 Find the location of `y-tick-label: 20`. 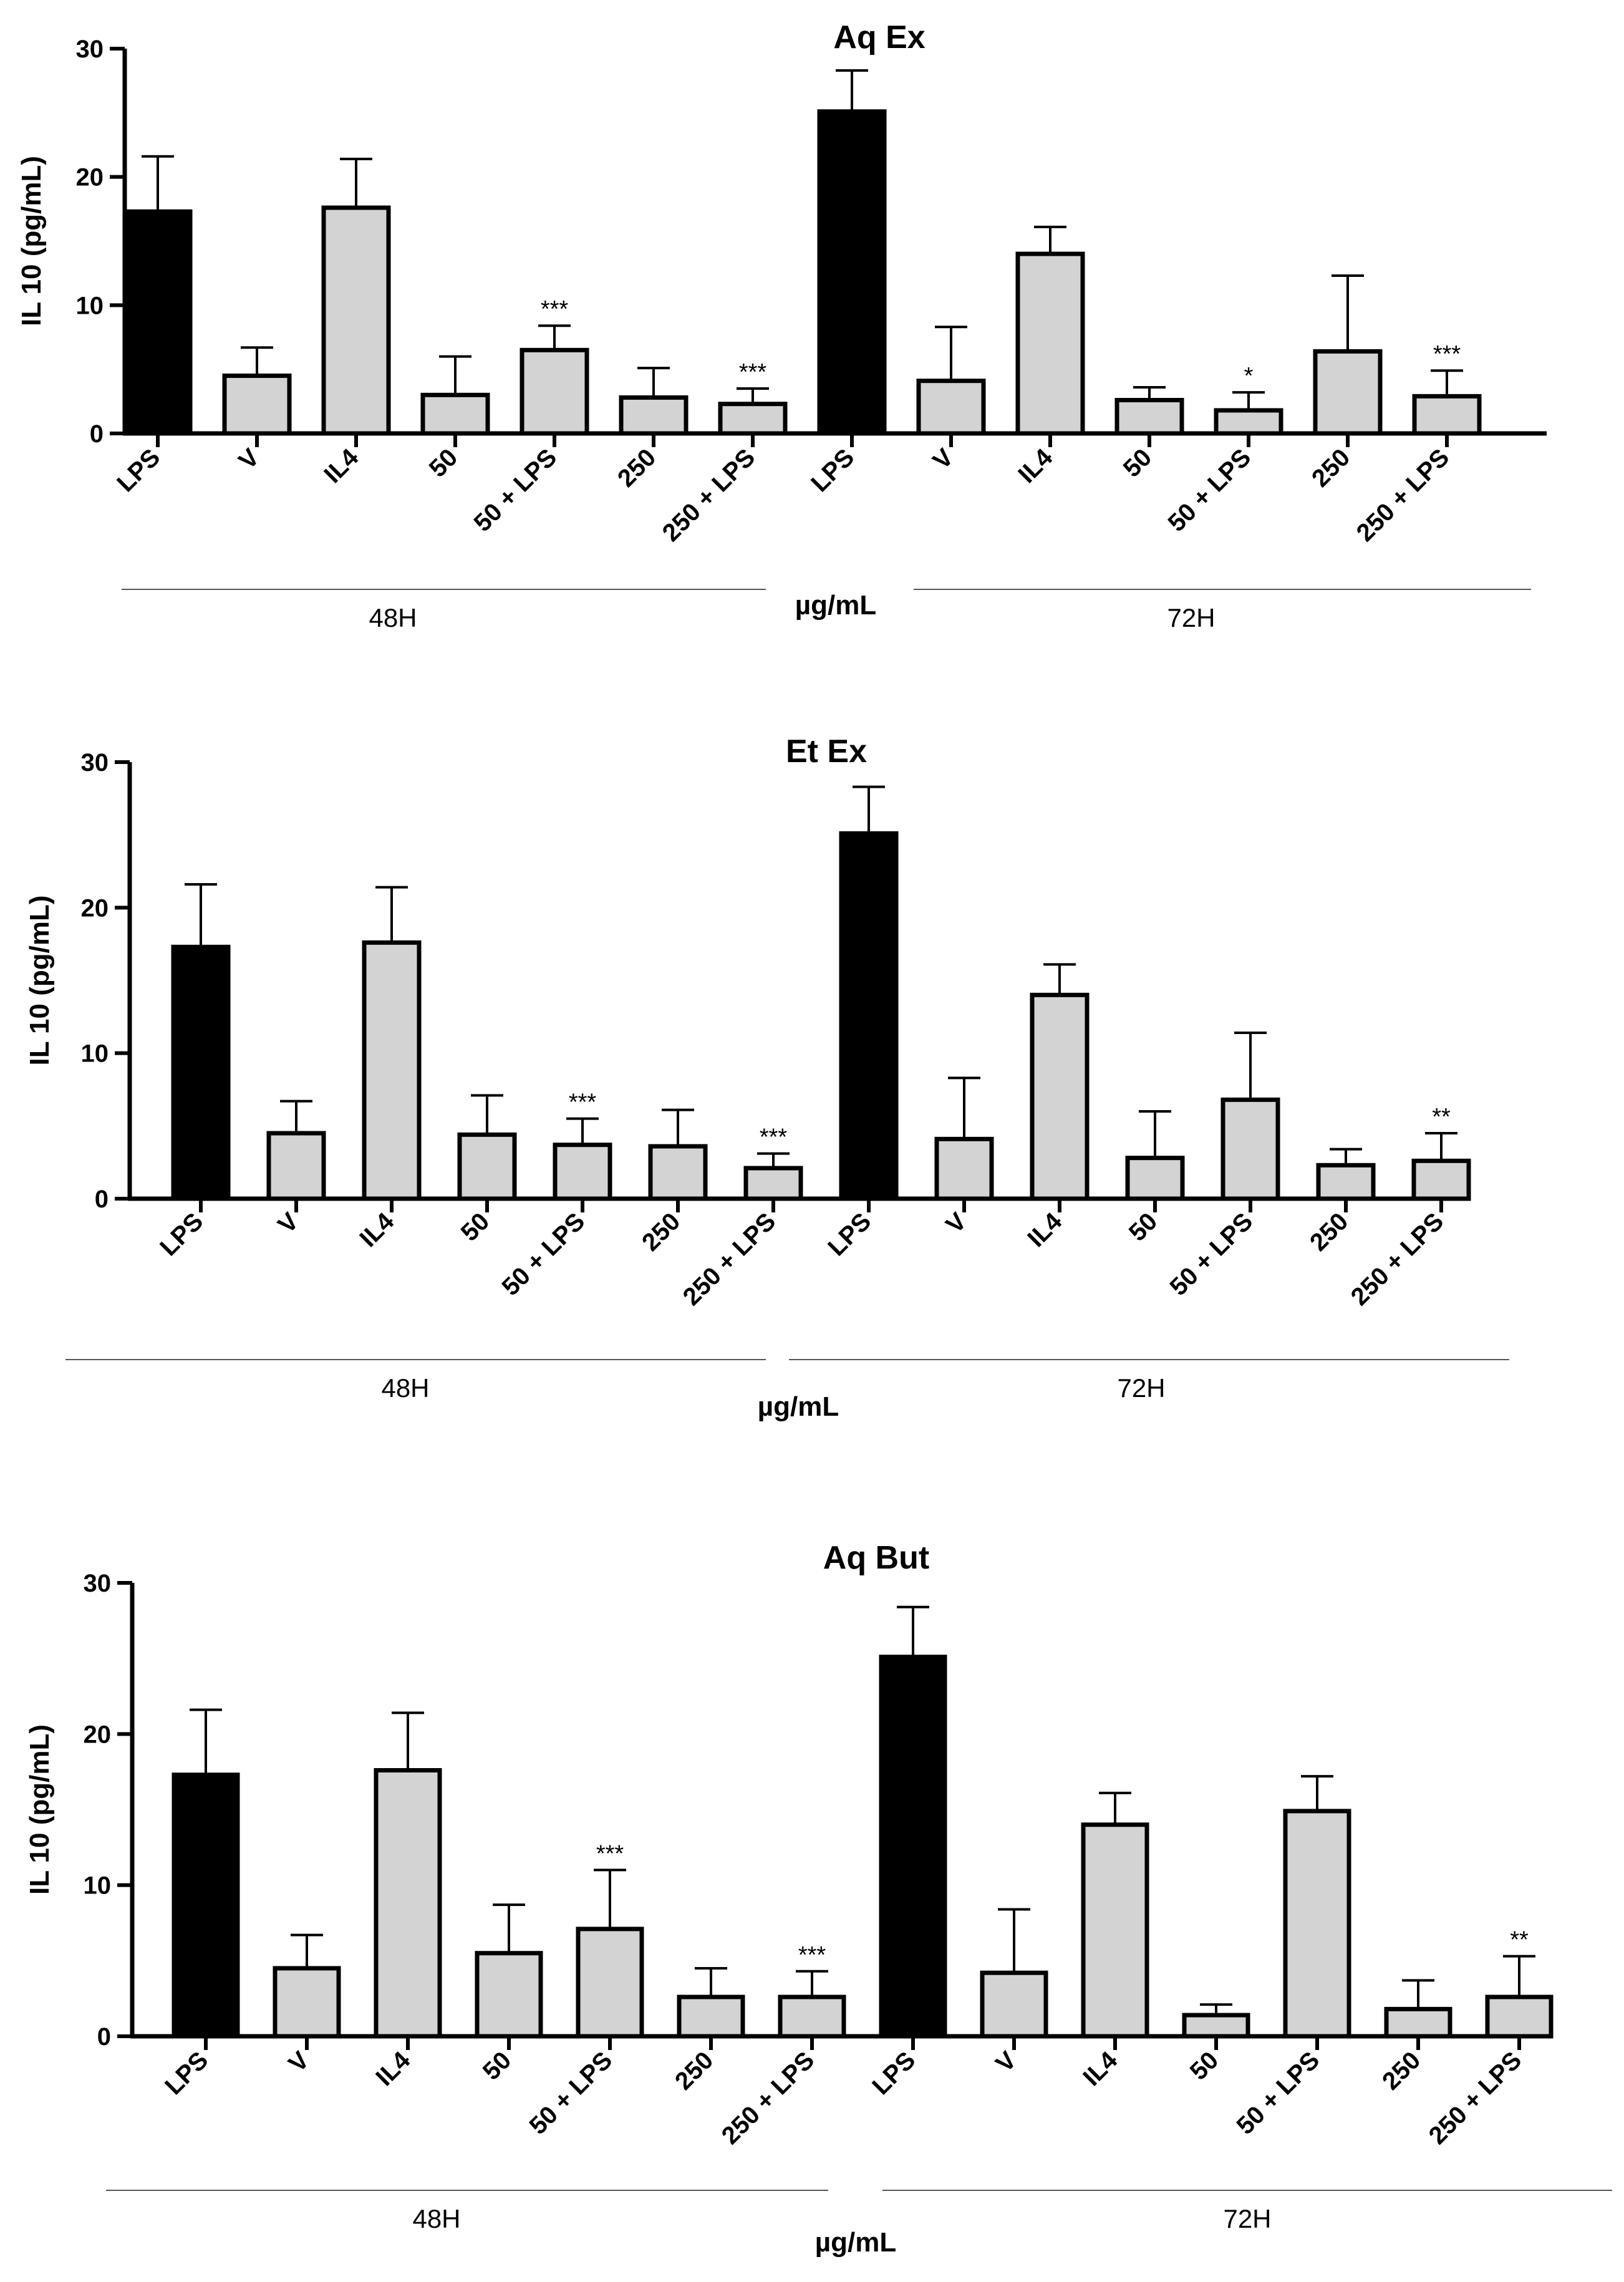

y-tick-label: 20 is located at coordinates (90, 177).